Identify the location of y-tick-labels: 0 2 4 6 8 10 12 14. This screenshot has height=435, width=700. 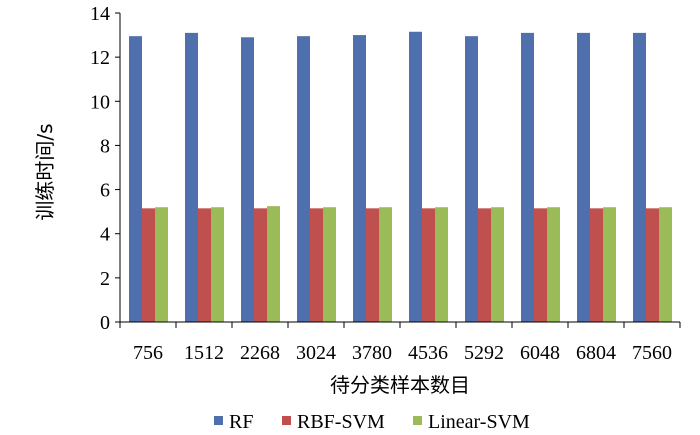
(100, 168).